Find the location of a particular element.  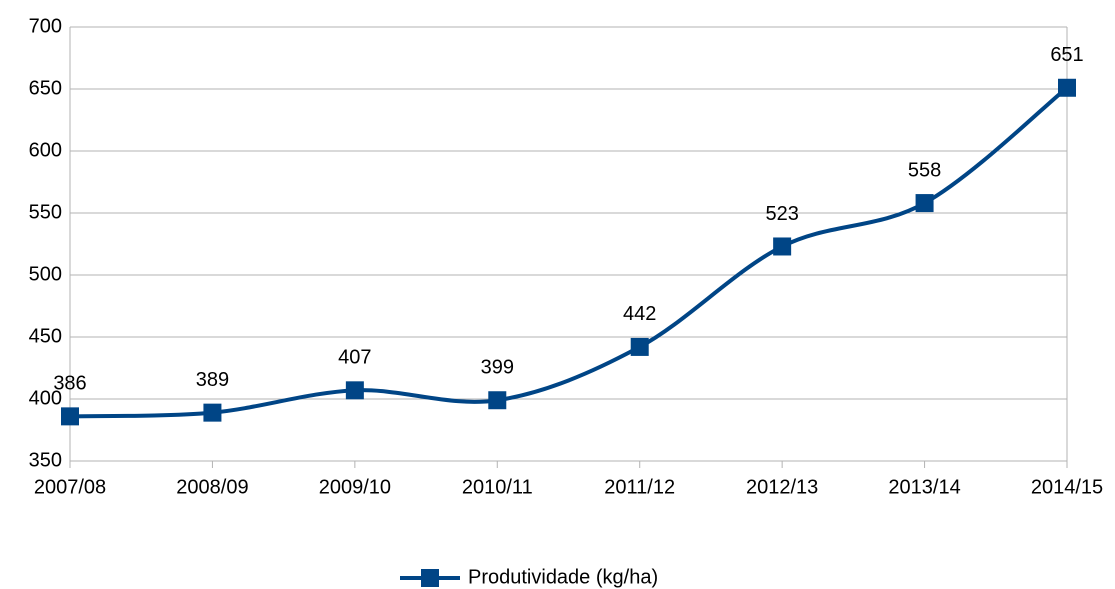

x-tick-label: 2011/12 is located at coordinates (639, 487).